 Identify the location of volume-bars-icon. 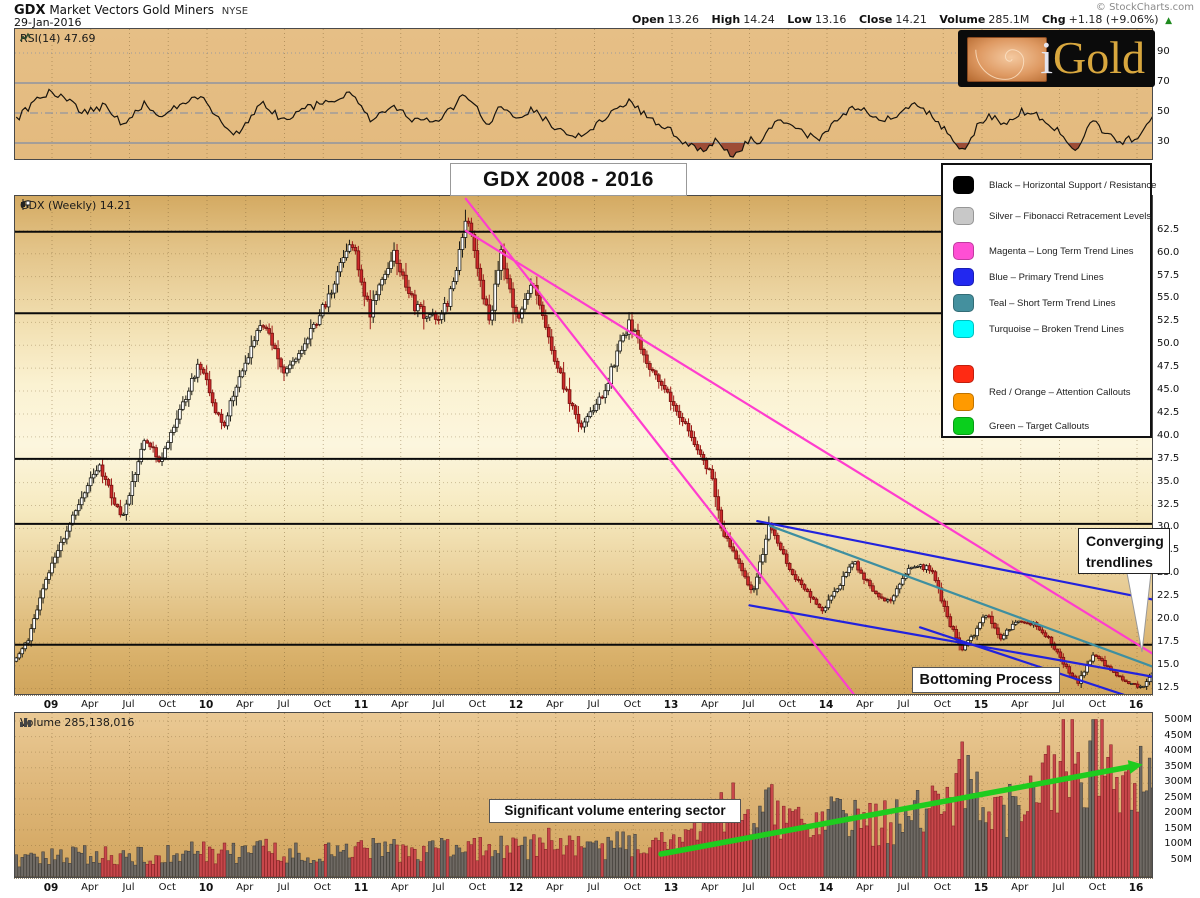
(25, 722).